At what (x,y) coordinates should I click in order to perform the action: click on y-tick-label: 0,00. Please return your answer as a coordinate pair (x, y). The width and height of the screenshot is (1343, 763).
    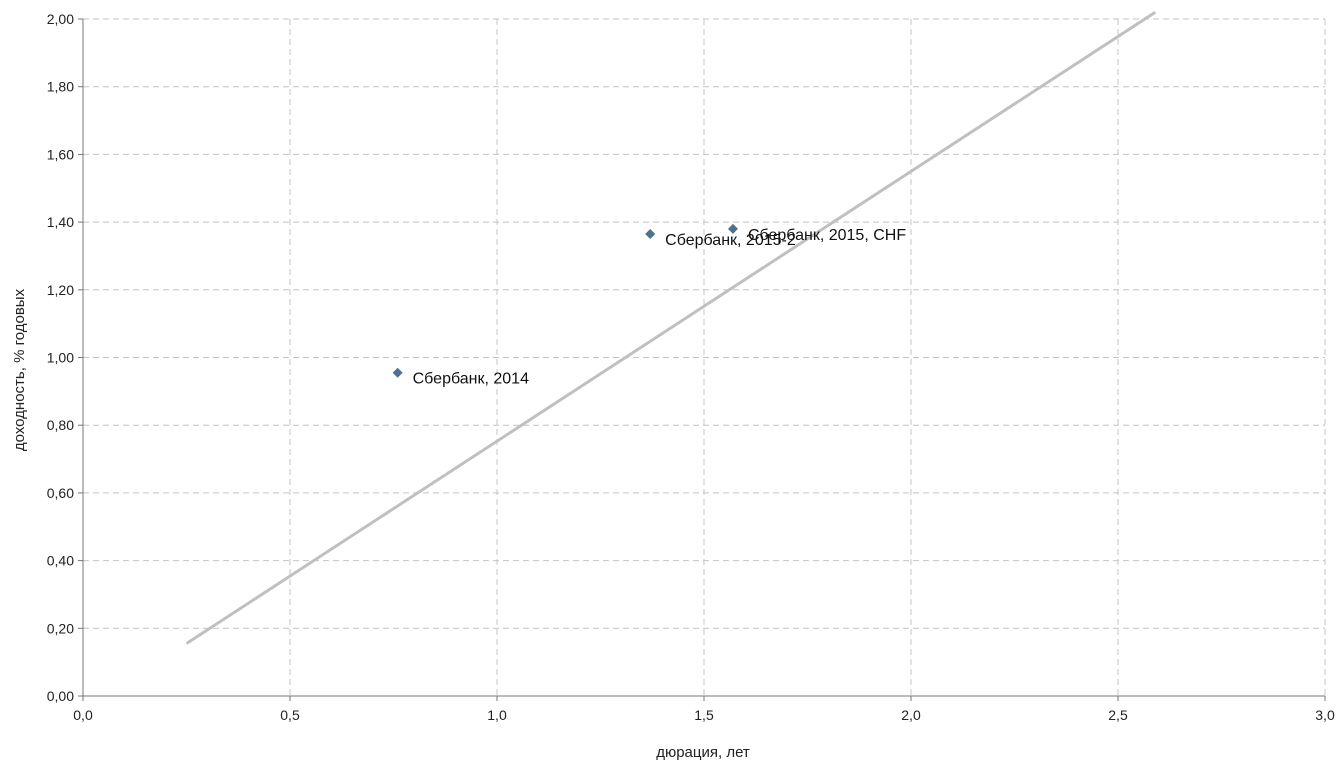
    Looking at the image, I should click on (60, 696).